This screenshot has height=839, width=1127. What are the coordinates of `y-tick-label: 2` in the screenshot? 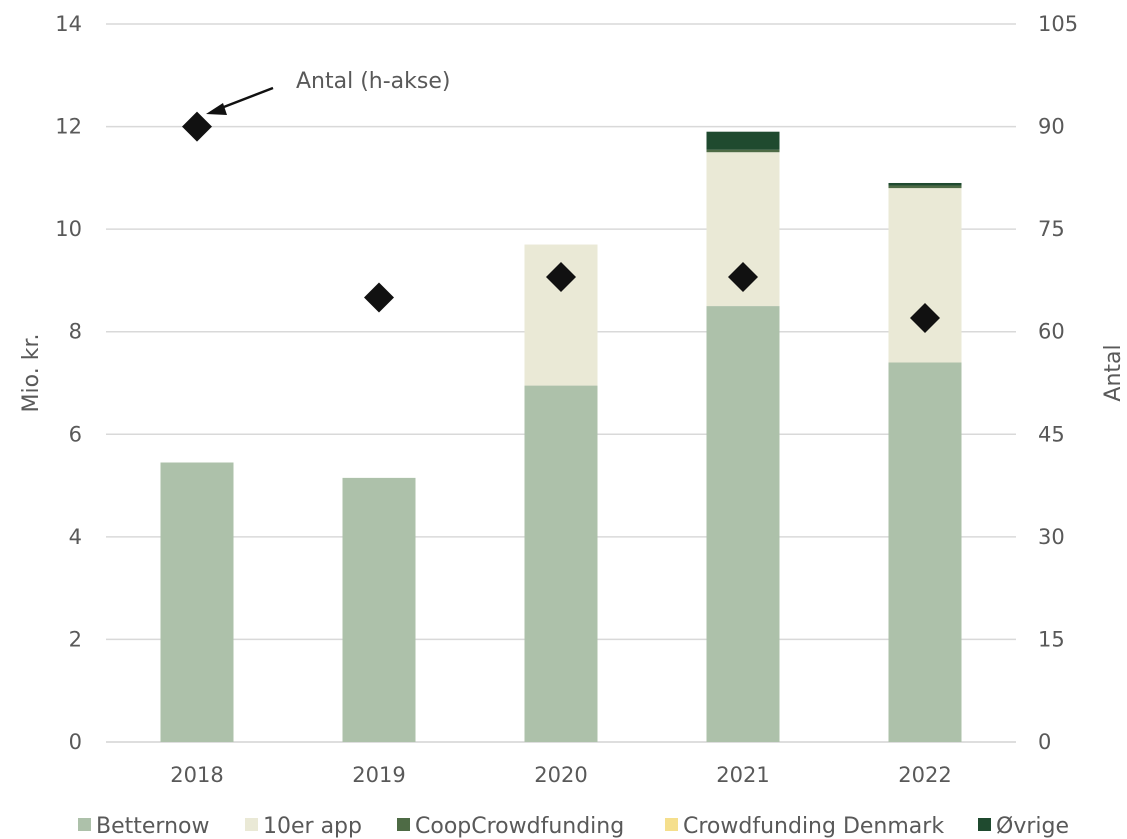 It's located at (75, 639).